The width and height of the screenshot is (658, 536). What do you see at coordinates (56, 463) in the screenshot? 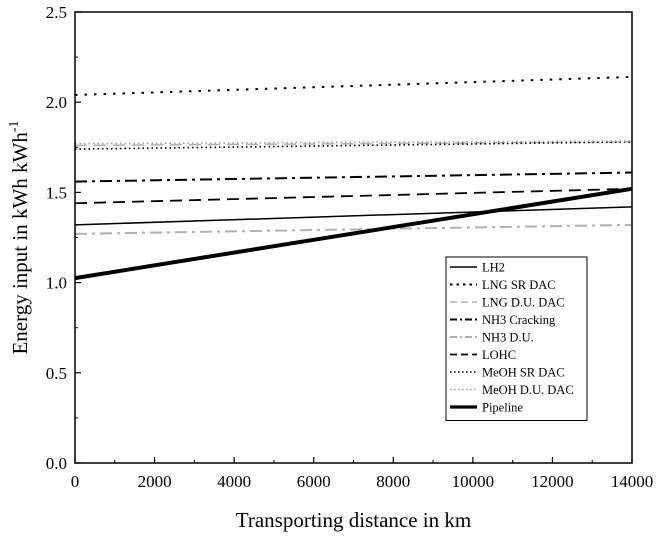
I see `y-tick-label: 0.0` at bounding box center [56, 463].